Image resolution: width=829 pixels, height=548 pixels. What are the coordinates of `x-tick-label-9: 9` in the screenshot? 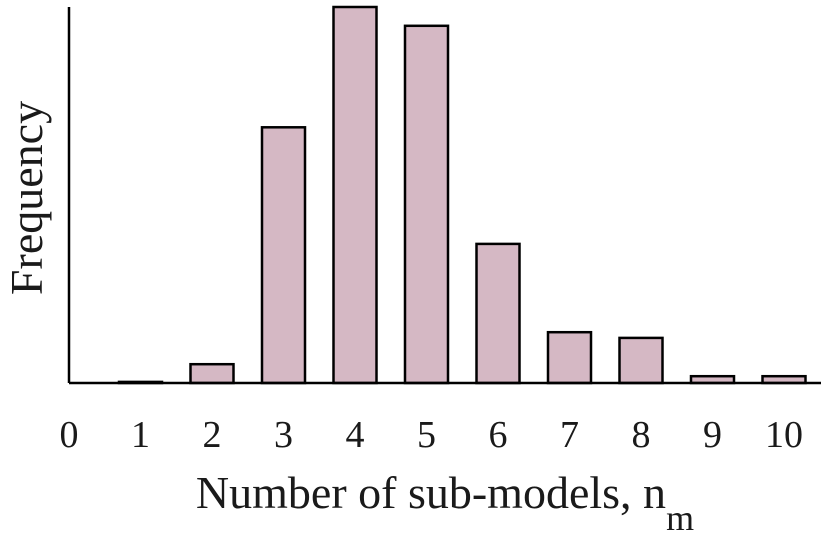 It's located at (712, 435).